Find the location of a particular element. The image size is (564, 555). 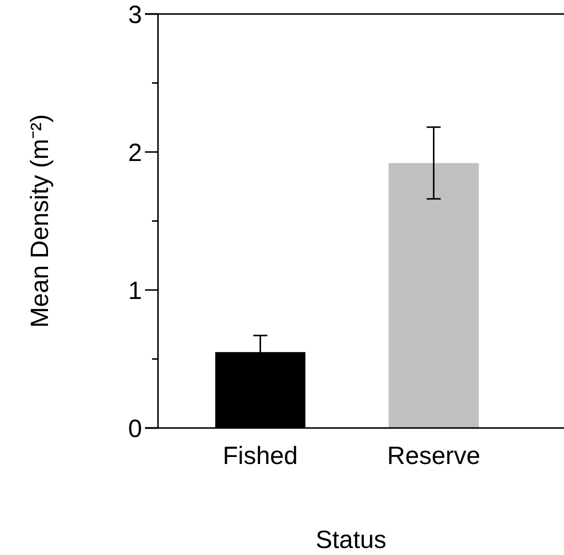

y-tick-label: 0 is located at coordinates (135, 428).